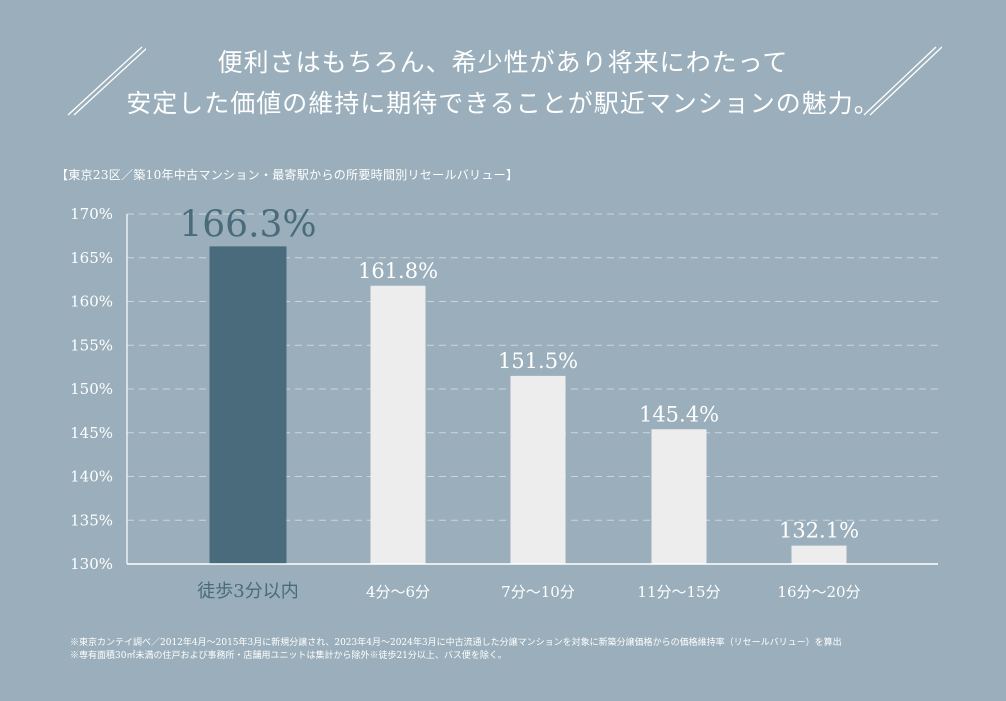  What do you see at coordinates (91, 389) in the screenshot?
I see `y-tick-label: 150%` at bounding box center [91, 389].